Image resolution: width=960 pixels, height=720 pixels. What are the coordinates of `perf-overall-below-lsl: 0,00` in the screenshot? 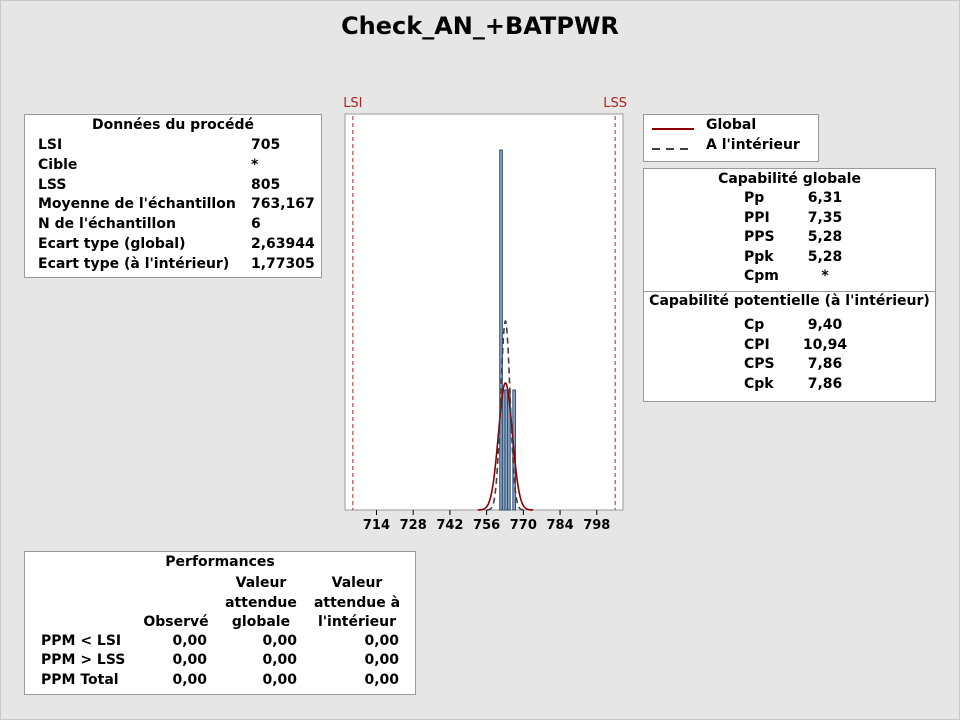 It's located at (279, 641).